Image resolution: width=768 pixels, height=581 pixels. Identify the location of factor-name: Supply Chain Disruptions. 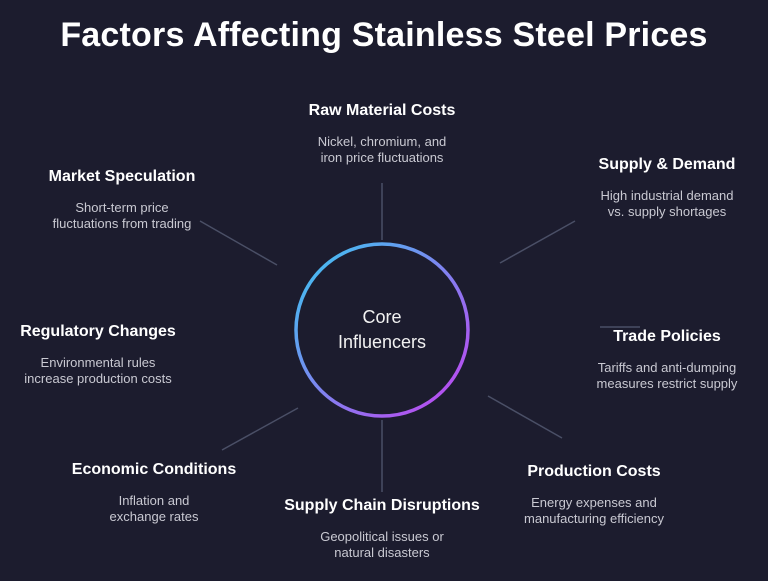
(382, 505).